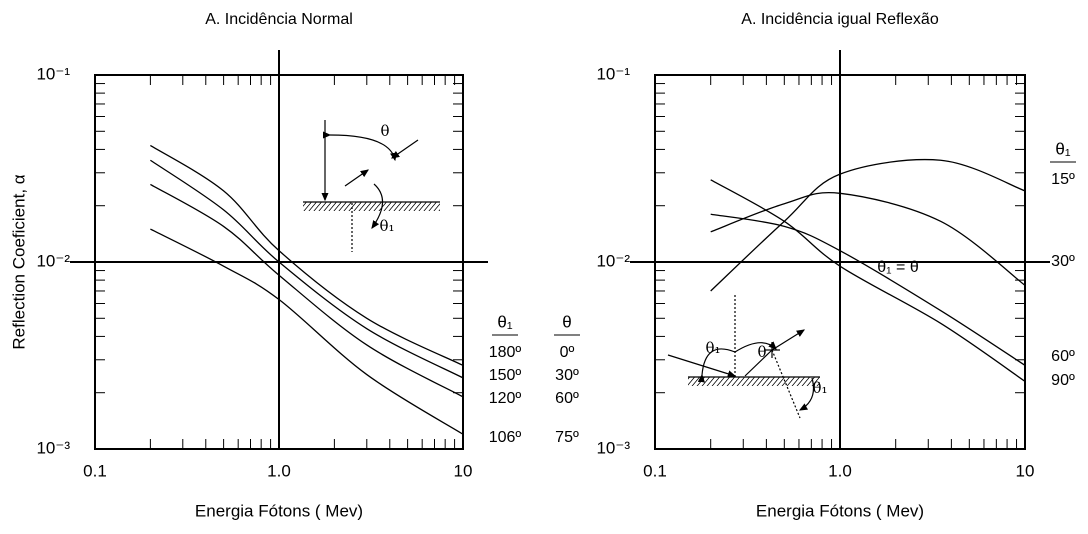 The image size is (1088, 534). What do you see at coordinates (566, 321) in the screenshot?
I see `legend-header: θ` at bounding box center [566, 321].